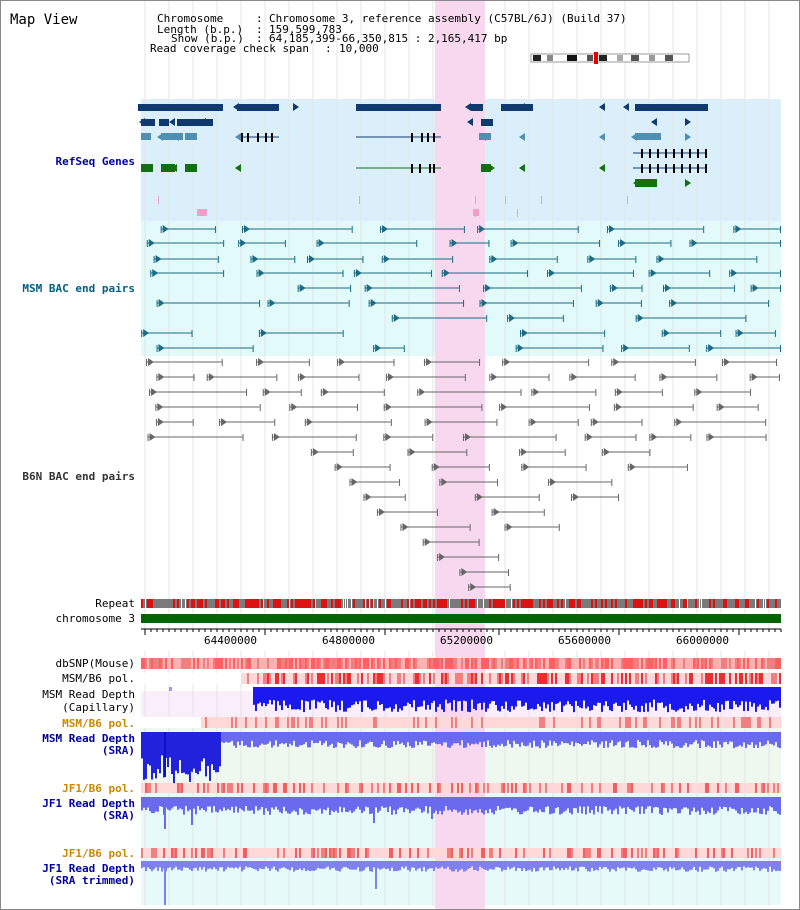 This screenshot has height=910, width=800. Describe the element at coordinates (98, 707) in the screenshot. I see `track-label-msm-depth-cap-2: (Capillary)` at that location.